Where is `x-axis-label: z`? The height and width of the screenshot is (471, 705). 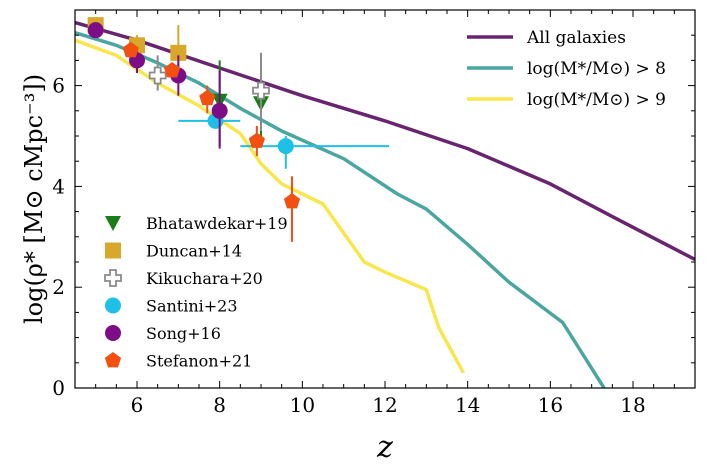 x-axis-label: z is located at coordinates (384, 447).